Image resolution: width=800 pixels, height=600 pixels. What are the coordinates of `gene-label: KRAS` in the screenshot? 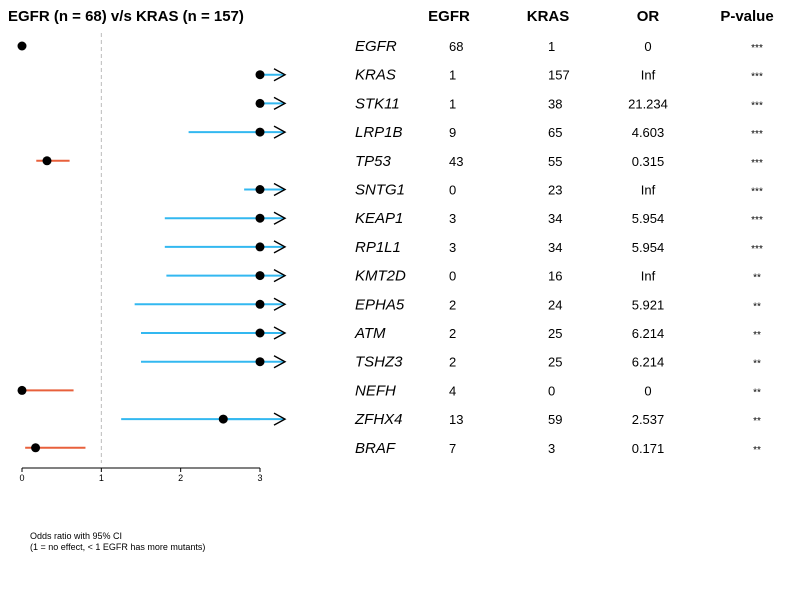 It's located at (375, 75).